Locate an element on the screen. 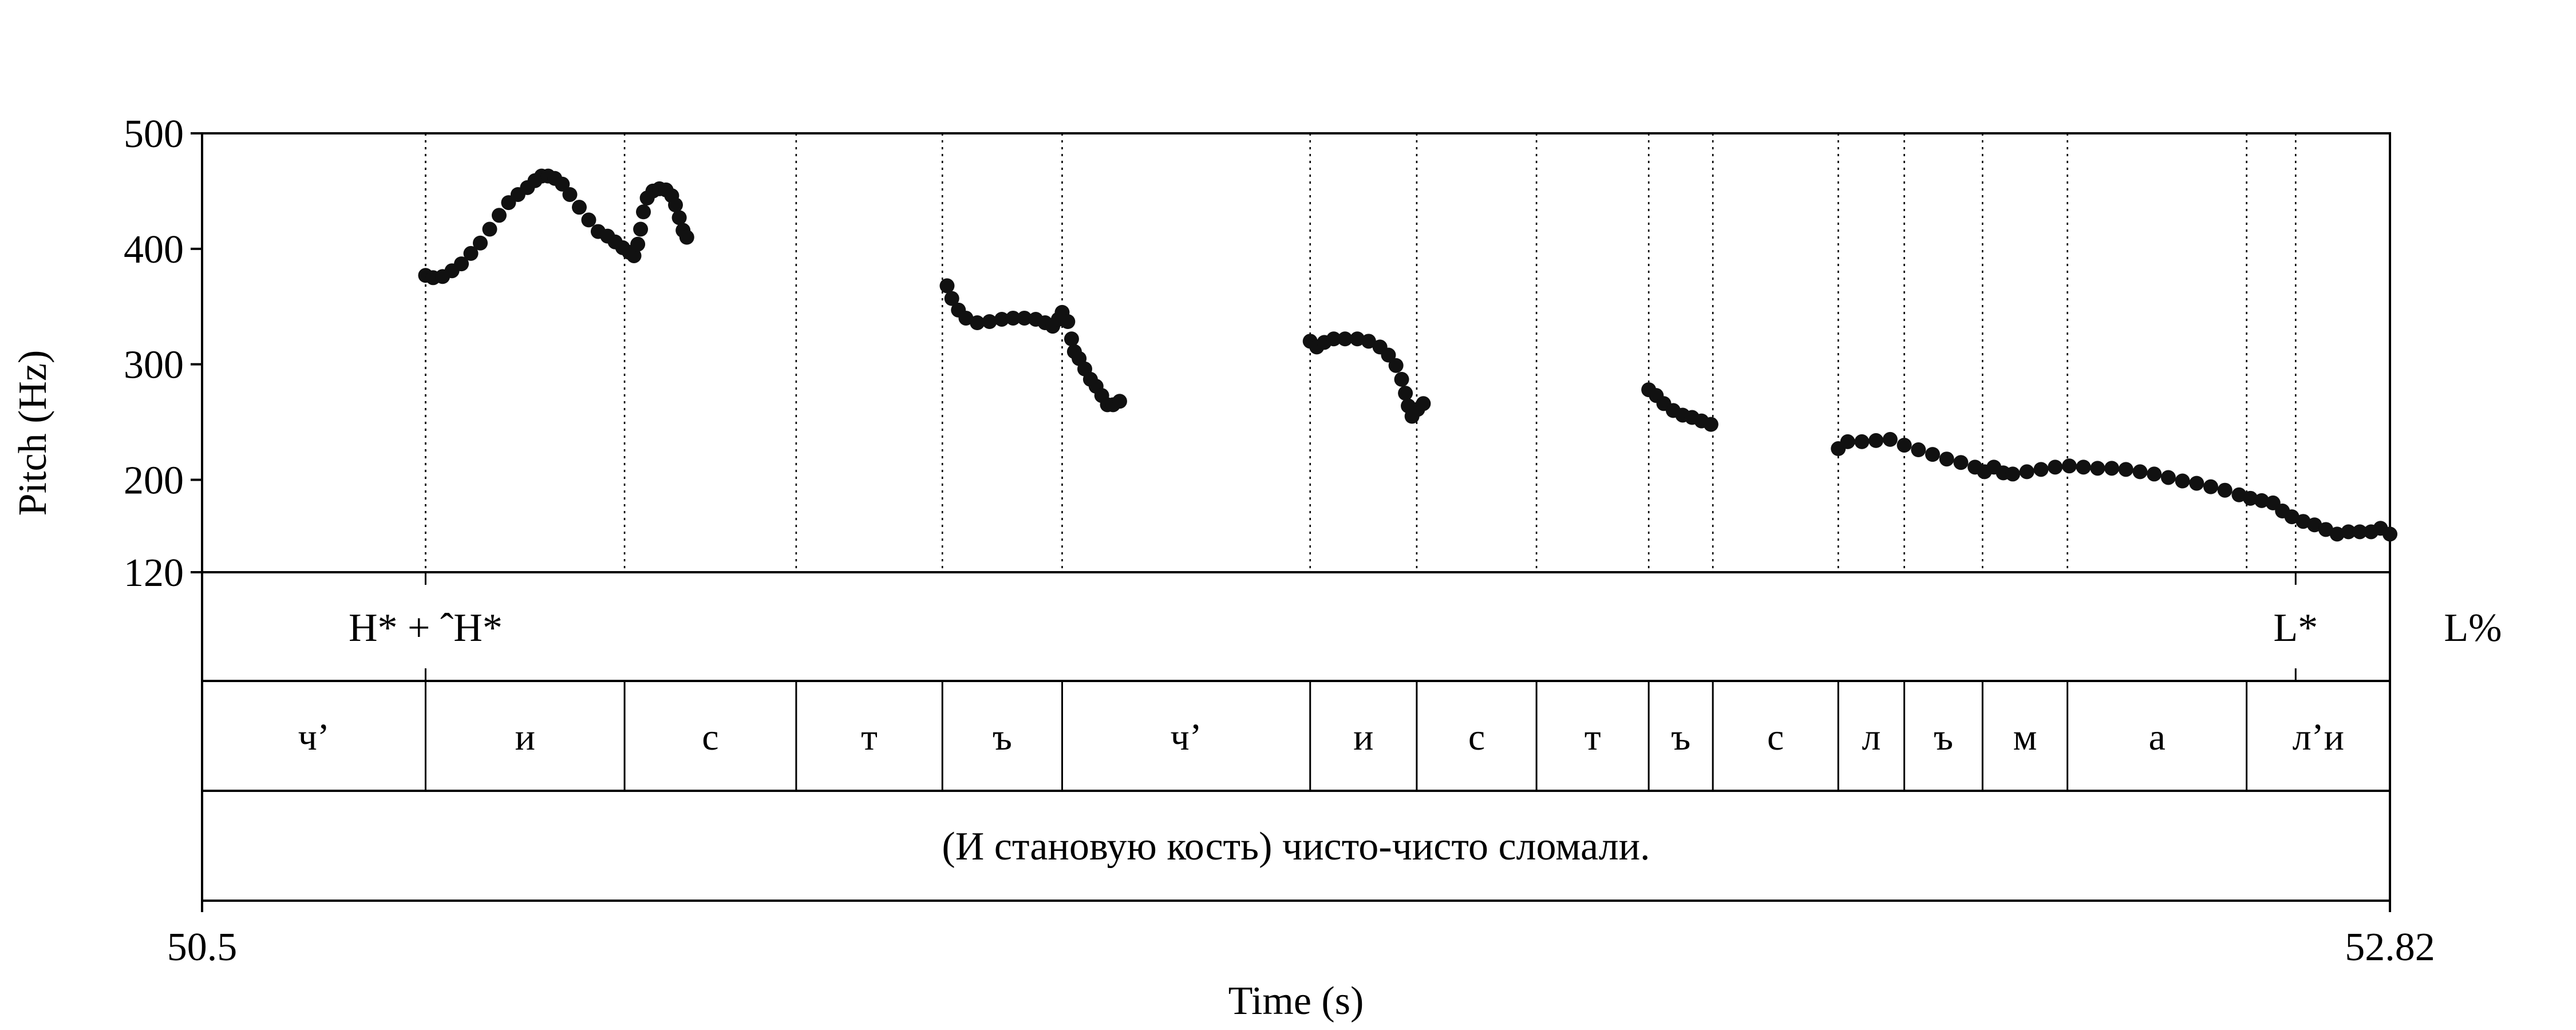  tone-label: H* + ˆH* is located at coordinates (426, 628).